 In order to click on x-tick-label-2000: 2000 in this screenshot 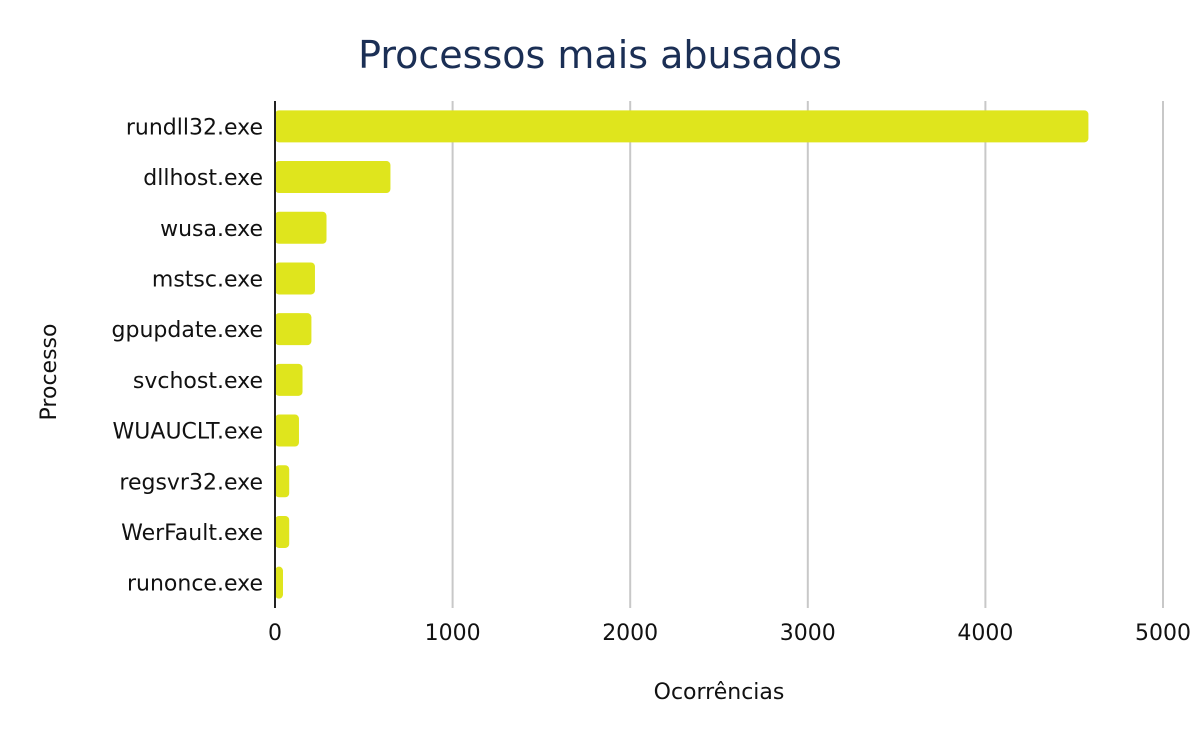, I will do `click(630, 633)`.